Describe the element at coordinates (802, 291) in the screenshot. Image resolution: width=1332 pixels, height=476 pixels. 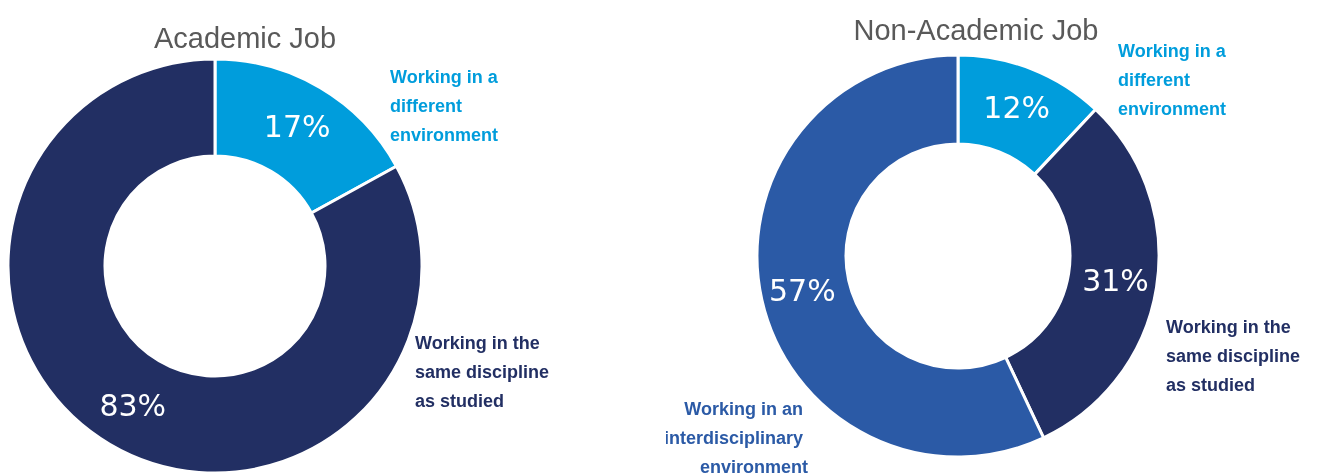
I see `data-label: 57%` at that location.